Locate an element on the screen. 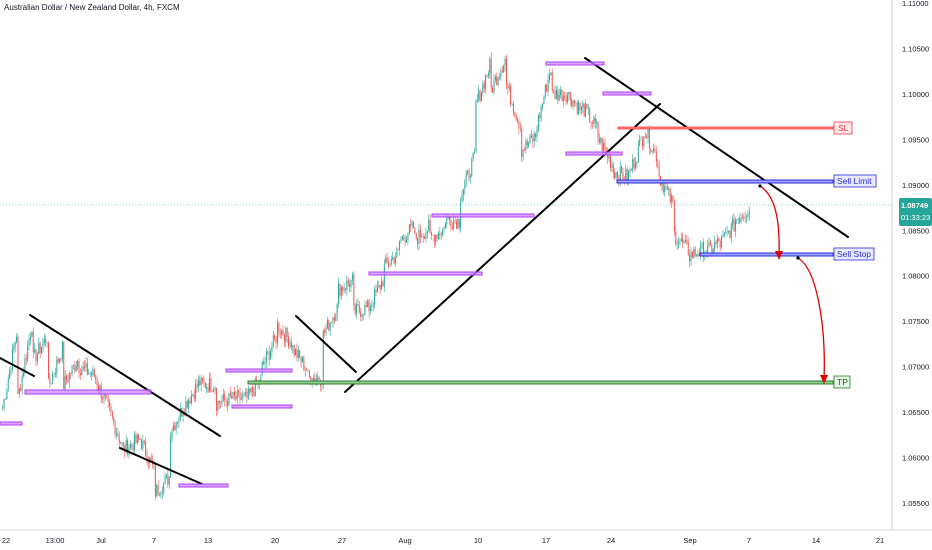 Image resolution: width=932 pixels, height=550 pixels. y-tick-label: 1.09500 is located at coordinates (915, 139).